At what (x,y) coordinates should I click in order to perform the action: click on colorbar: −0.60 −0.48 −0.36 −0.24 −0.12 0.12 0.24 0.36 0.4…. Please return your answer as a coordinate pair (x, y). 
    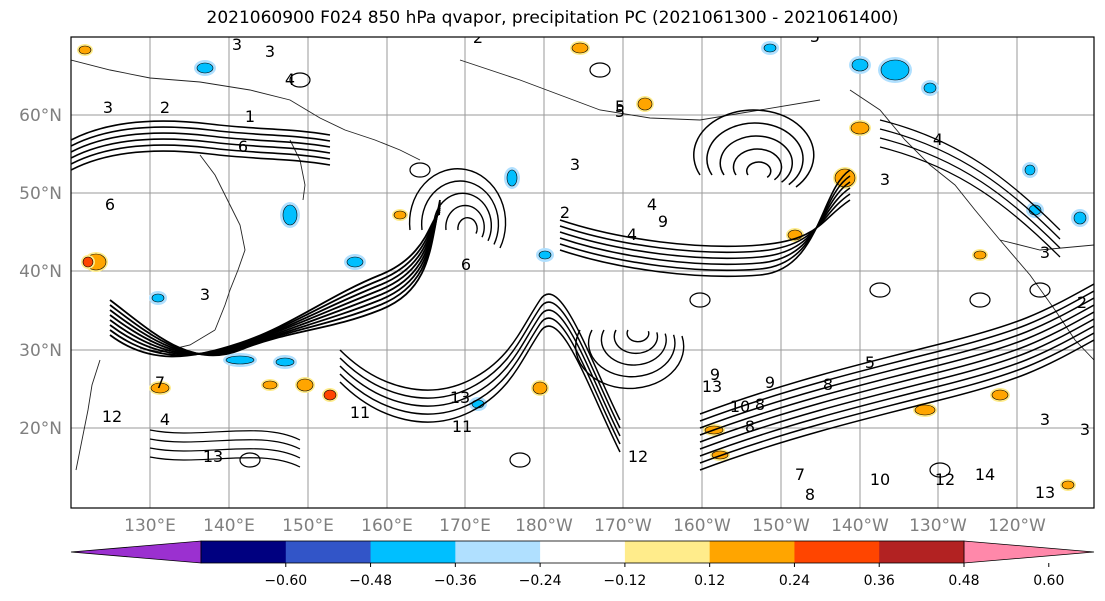
    Looking at the image, I should click on (582, 564).